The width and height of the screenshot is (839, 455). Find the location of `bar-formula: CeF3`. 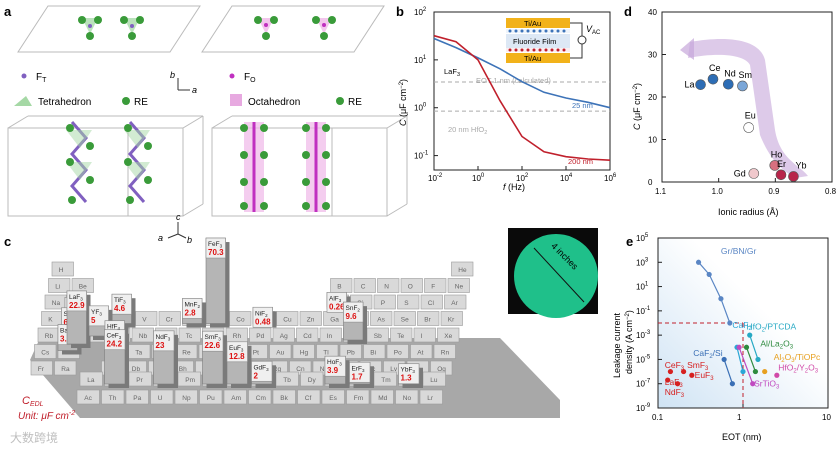

bar-formula: CeF3 is located at coordinates (114, 337).